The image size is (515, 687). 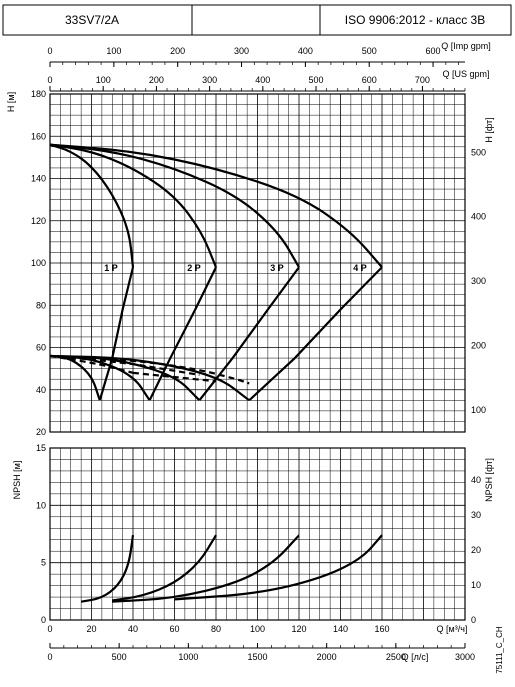 What do you see at coordinates (478, 217) in the screenshot?
I see `head-y2-tick: 400` at bounding box center [478, 217].